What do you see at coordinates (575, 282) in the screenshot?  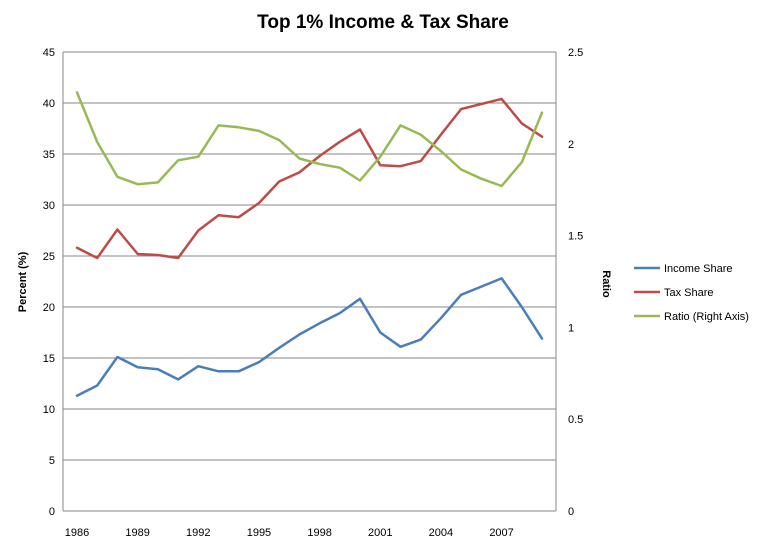 I see `right-y-axis-ticks: 0 0.5 1 1.5 2 2.5` at bounding box center [575, 282].